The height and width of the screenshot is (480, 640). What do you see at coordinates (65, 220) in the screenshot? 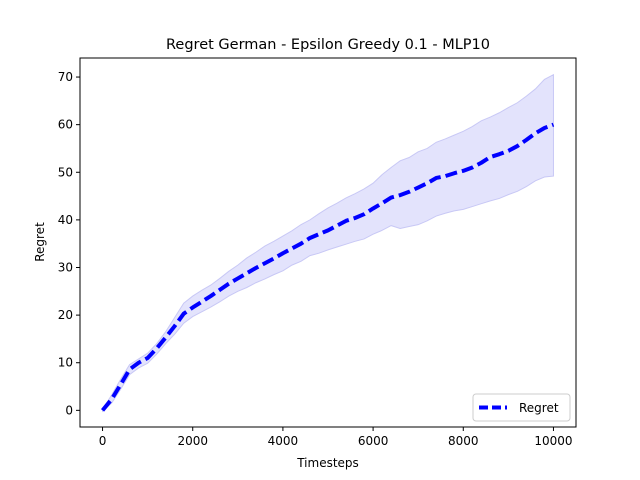
I see `y-tick-label: 40` at bounding box center [65, 220].